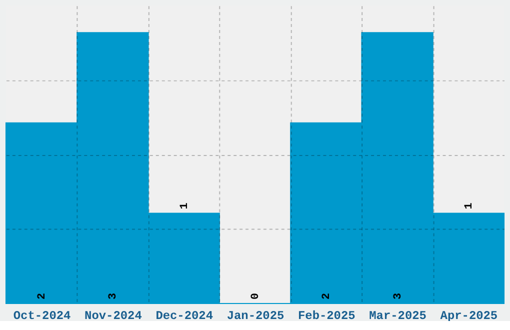 Image resolution: width=510 pixels, height=330 pixels. Describe the element at coordinates (327, 315) in the screenshot. I see `x-tick-label: Feb-2025` at that location.